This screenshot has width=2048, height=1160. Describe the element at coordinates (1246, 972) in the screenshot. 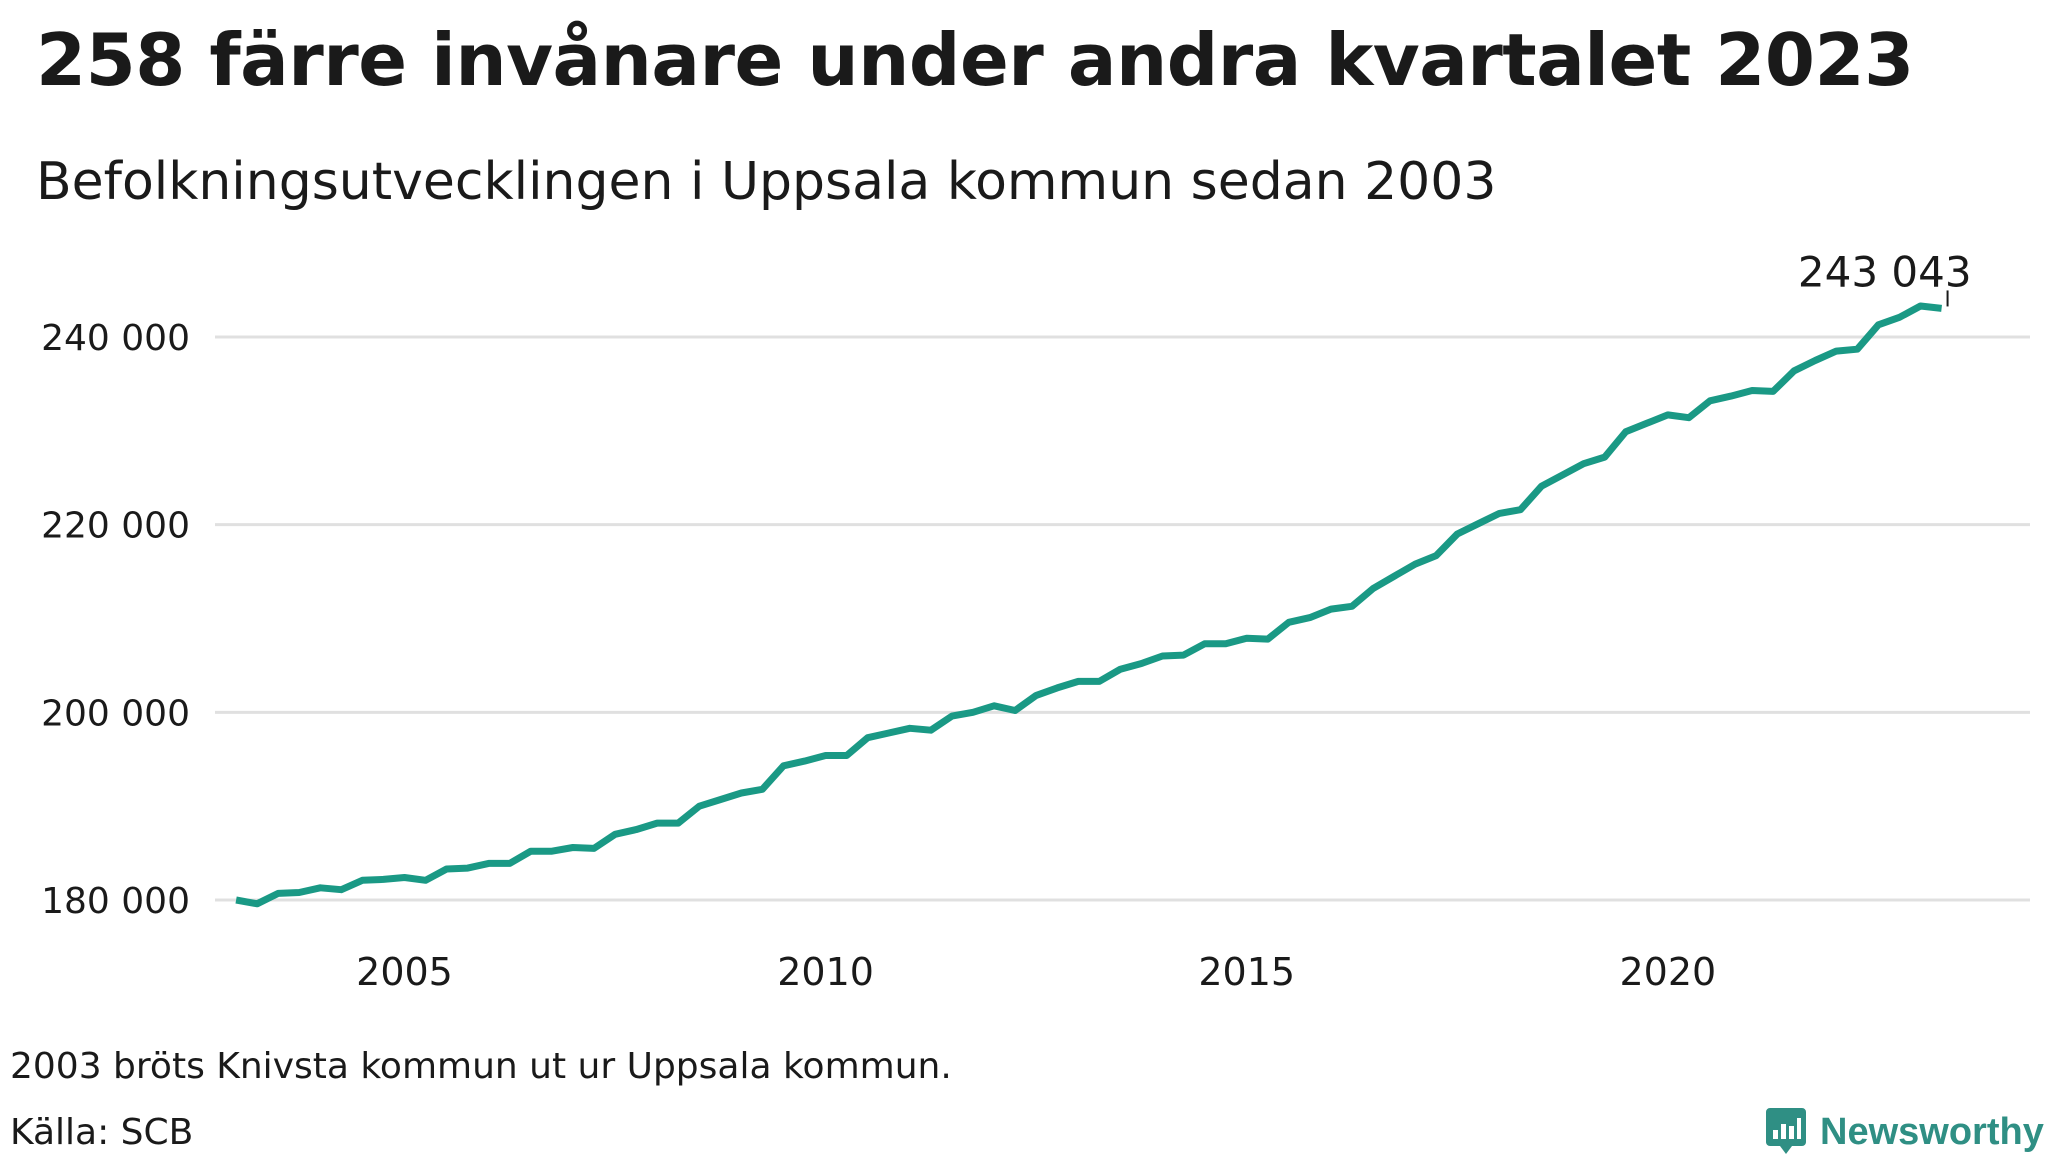

I see `x-tick-label: 2015` at that location.